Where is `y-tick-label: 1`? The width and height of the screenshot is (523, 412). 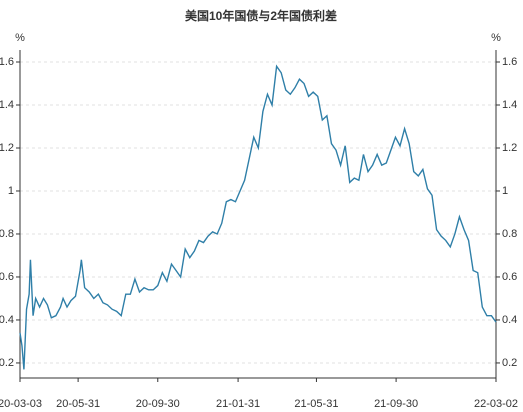
y-tick-label: 1 is located at coordinates (11, 191).